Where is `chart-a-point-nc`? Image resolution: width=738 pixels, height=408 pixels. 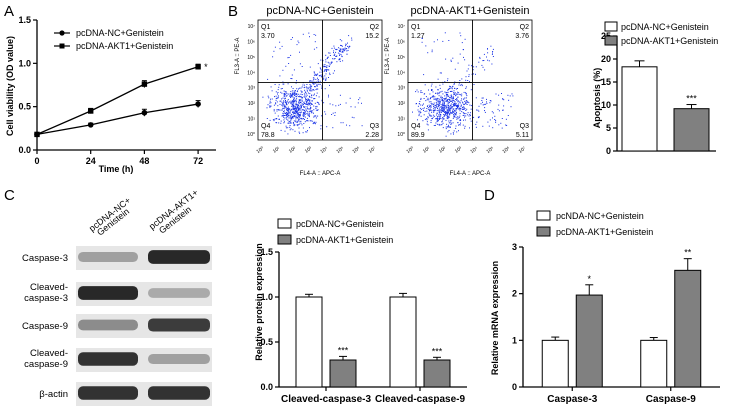 chart-a-point-nc is located at coordinates (90, 125).